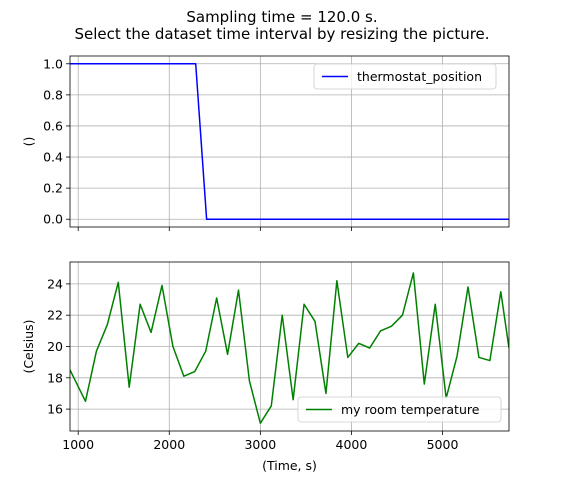 The width and height of the screenshot is (565, 484). I want to click on x-tick-label: 3000, so click(260, 444).